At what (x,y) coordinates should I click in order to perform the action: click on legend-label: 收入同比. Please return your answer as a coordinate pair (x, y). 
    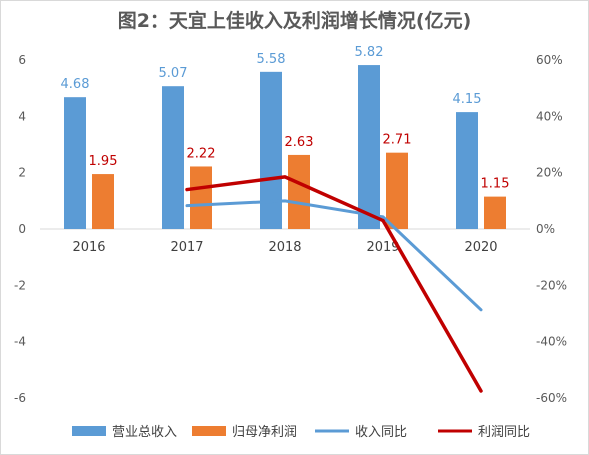
    Looking at the image, I should click on (381, 432).